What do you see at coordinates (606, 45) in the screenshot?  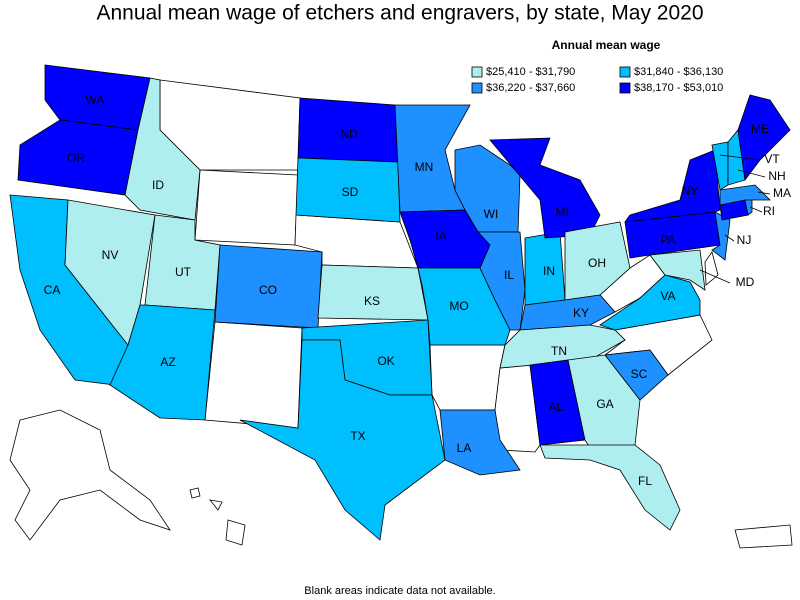 I see `legend-title: Annual mean wage` at bounding box center [606, 45].